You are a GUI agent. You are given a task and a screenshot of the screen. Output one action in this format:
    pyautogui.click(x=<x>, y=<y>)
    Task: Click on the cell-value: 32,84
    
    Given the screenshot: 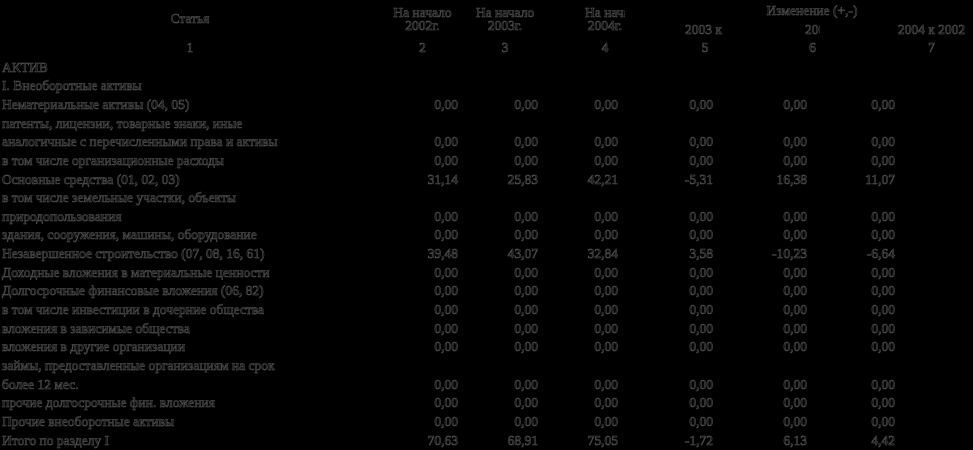 What is the action you would take?
    pyautogui.click(x=602, y=254)
    